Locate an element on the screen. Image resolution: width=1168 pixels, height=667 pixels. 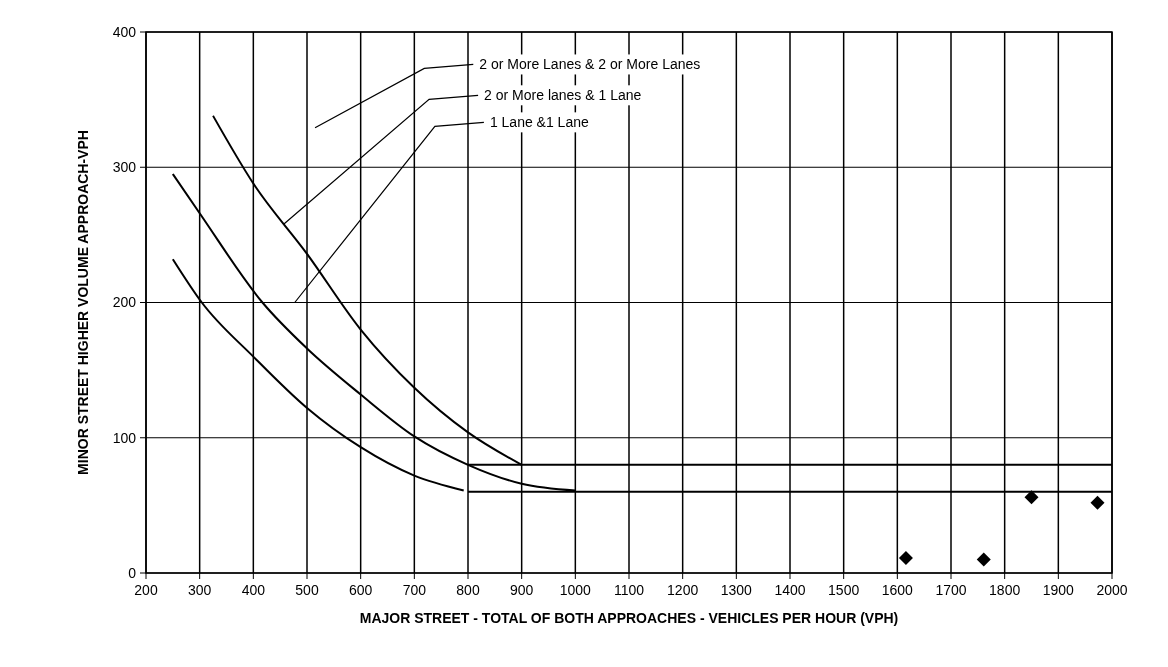
x-axis-title: MAJOR STREET - TOTAL OF BOTH APPROACHES - VEHICLES PER HOUR (VPH) is located at coordinates (629, 618).